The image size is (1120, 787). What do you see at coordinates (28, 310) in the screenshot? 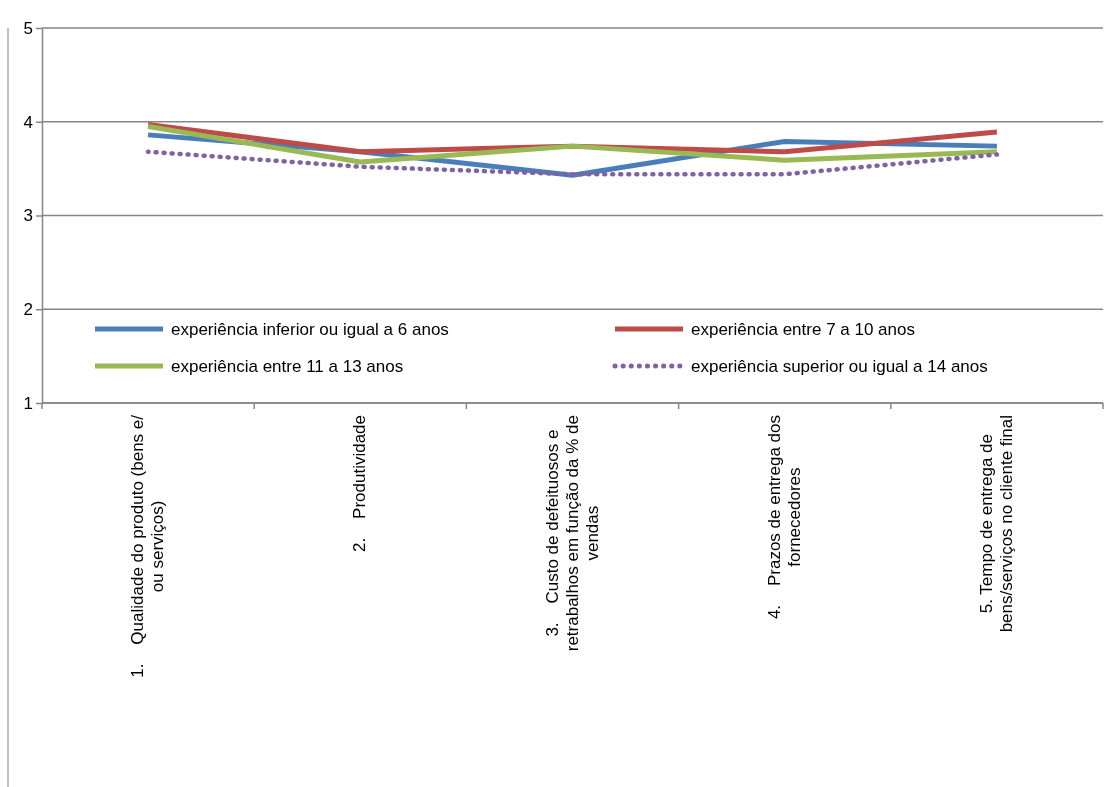
I see `y-tick-label: 2` at bounding box center [28, 310].